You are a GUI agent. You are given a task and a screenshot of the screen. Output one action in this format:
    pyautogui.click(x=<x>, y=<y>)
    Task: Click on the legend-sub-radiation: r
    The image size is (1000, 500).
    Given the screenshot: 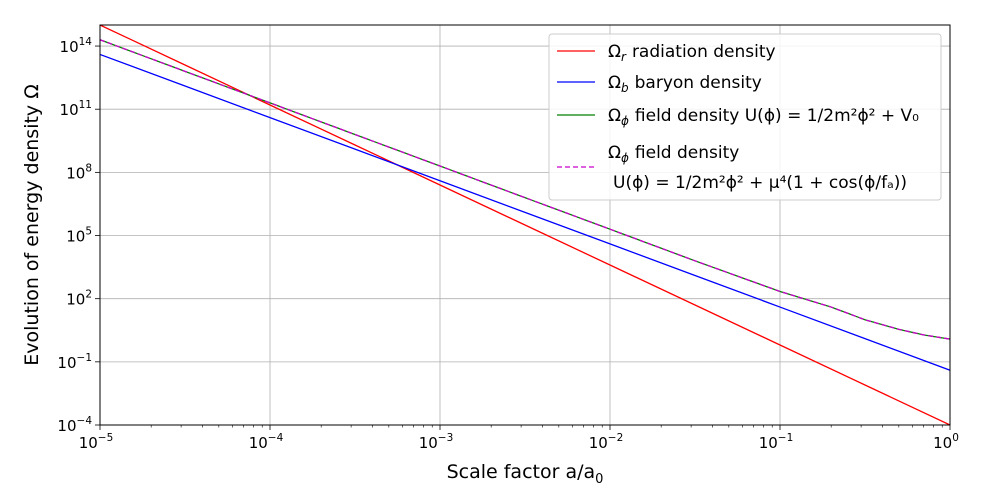 What is the action you would take?
    pyautogui.click(x=624, y=57)
    